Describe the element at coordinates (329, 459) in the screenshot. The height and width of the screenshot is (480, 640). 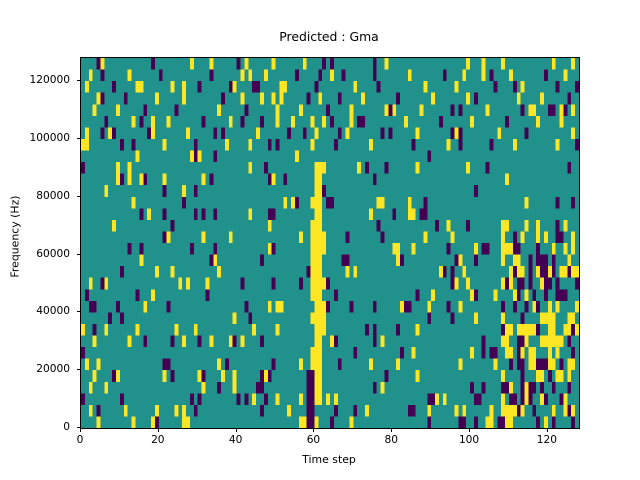
I see `x-axis-label: Time step` at that location.